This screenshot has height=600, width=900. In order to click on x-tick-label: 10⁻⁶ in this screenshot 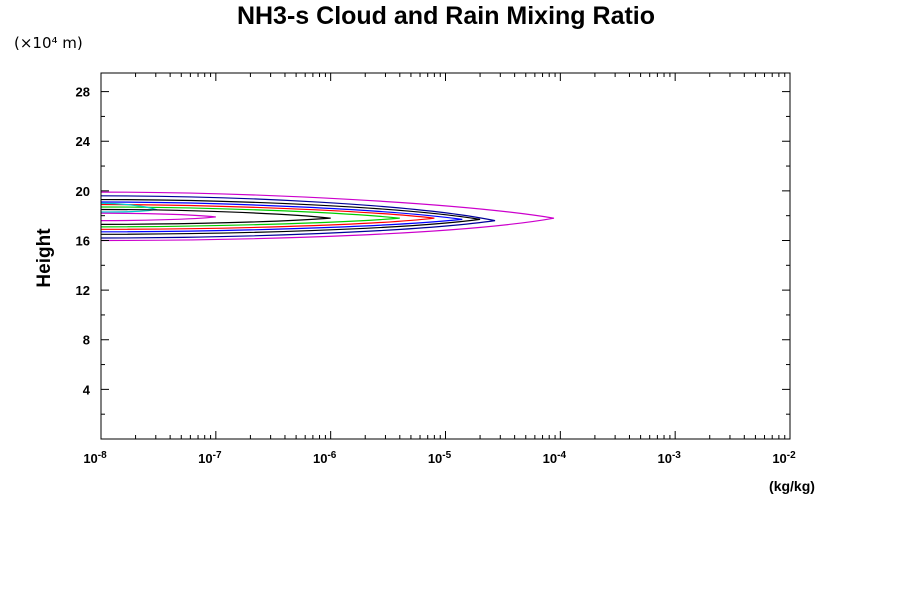, I will do `click(325, 458)`.